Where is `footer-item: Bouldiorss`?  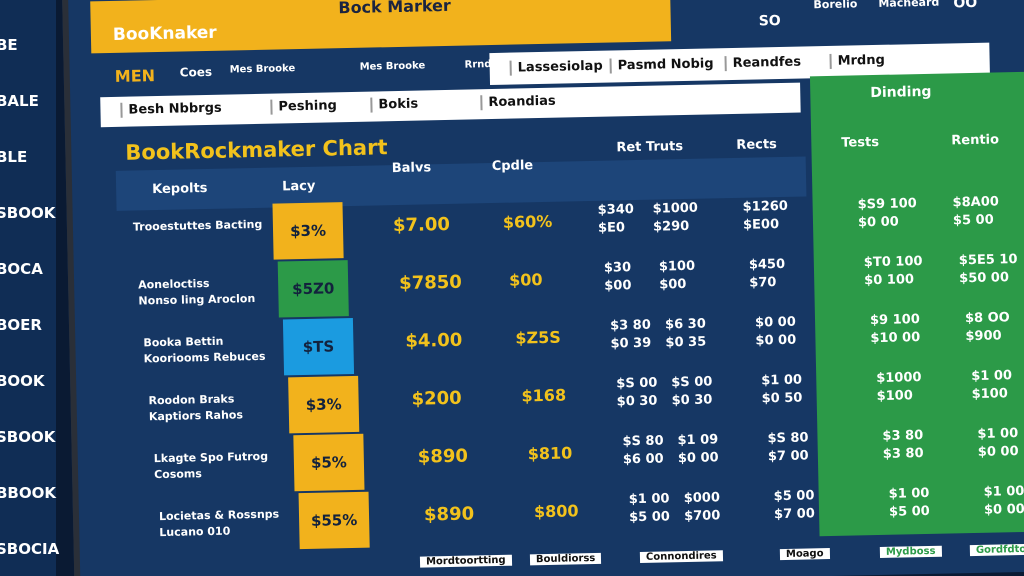
footer-item: Bouldiorss is located at coordinates (565, 559).